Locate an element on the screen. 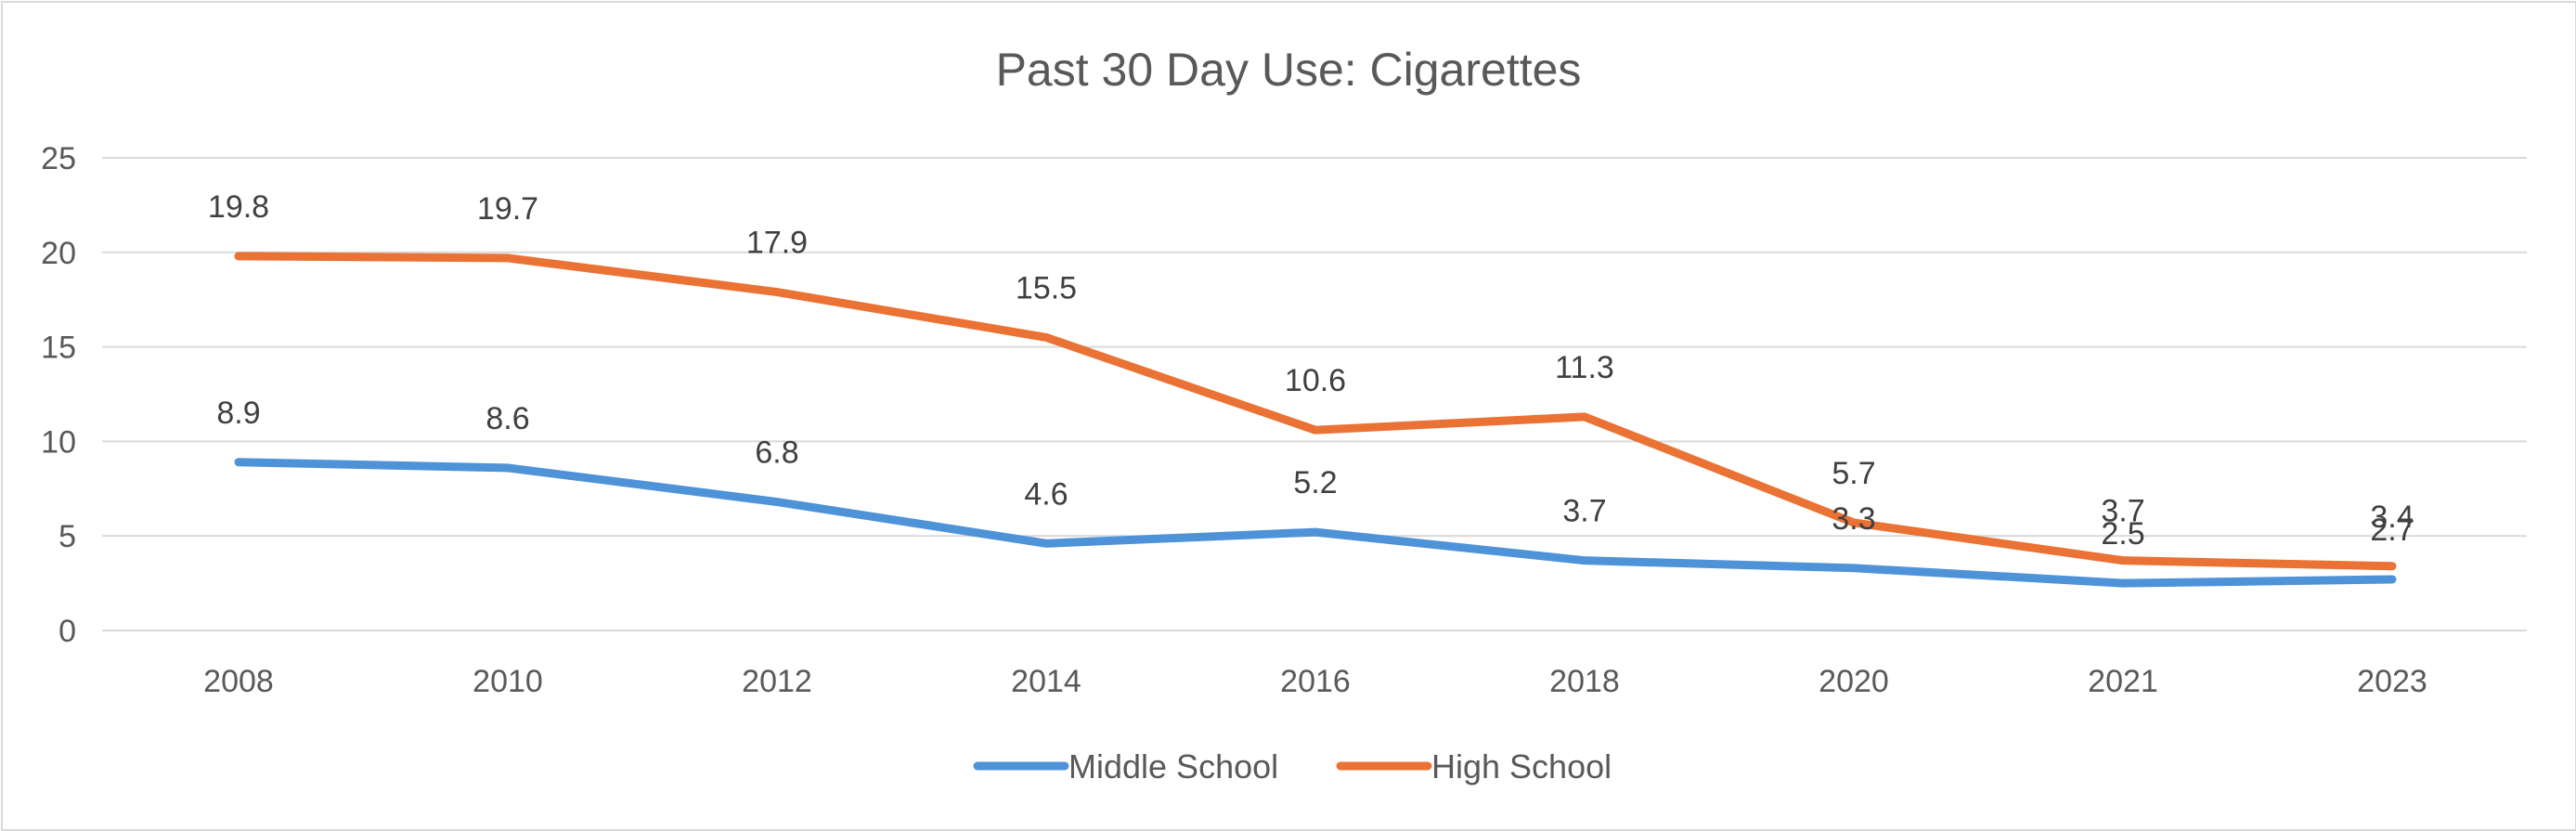 The image size is (2576, 831). data-label: 4.6 is located at coordinates (1046, 494).